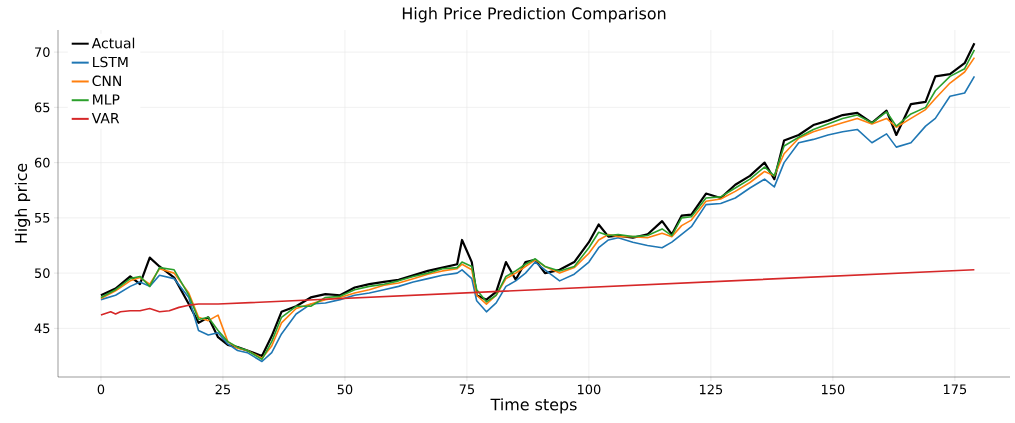  I want to click on x-axis-title: Time steps, so click(533, 406).